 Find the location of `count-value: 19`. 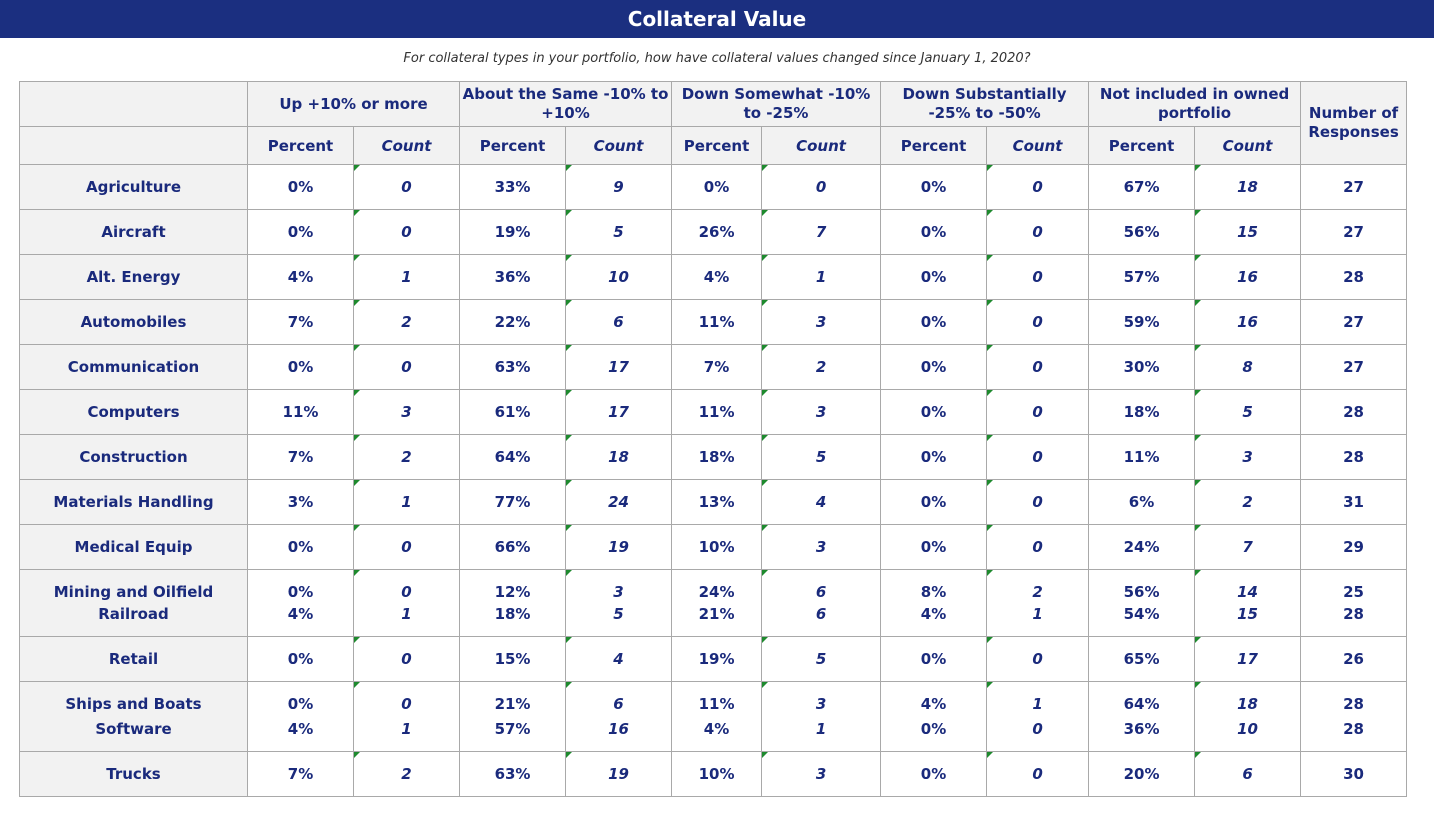

count-value: 19 is located at coordinates (618, 774).